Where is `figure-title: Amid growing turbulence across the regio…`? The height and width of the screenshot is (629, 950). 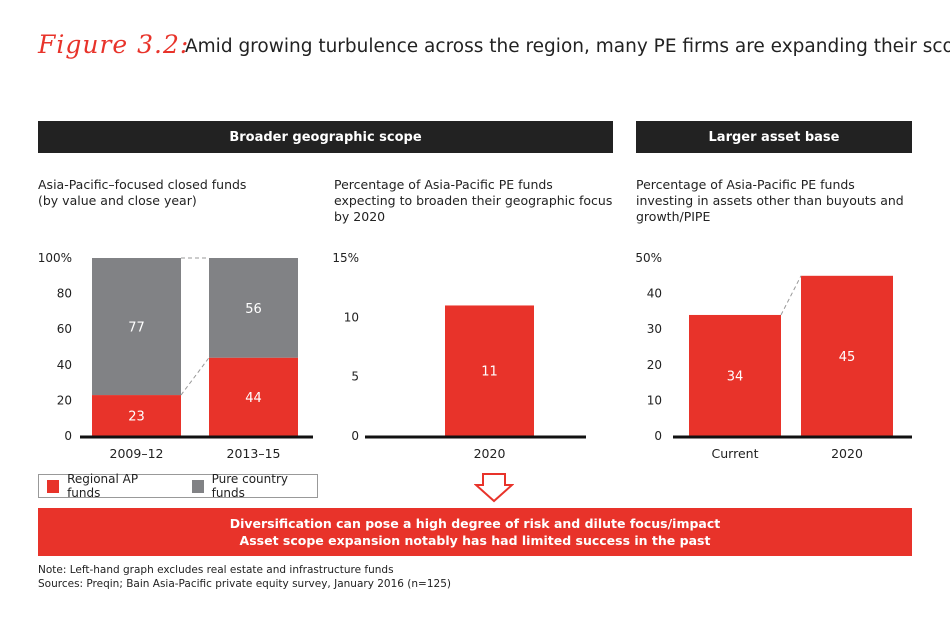
figure-title: Amid growing turbulence across the regio… is located at coordinates (567, 46).